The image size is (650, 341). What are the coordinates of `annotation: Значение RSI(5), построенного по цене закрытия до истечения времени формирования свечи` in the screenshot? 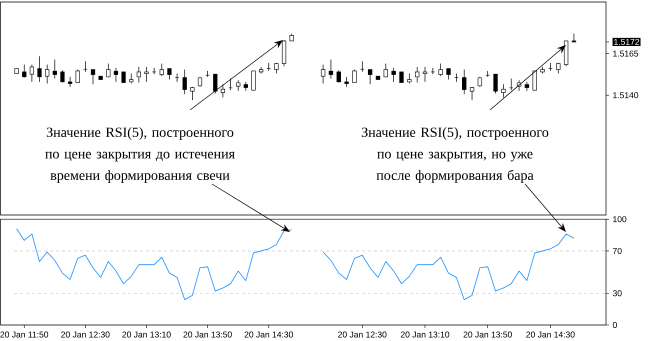 It's located at (140, 155).